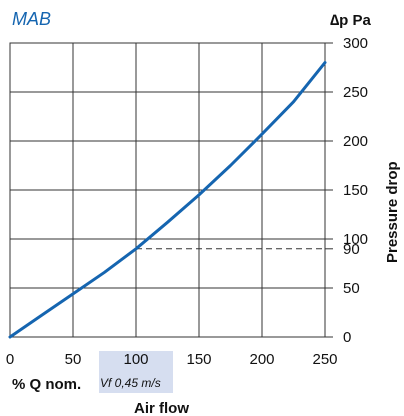 The width and height of the screenshot is (404, 416). Describe the element at coordinates (10, 359) in the screenshot. I see `x-tick-label: 0` at that location.